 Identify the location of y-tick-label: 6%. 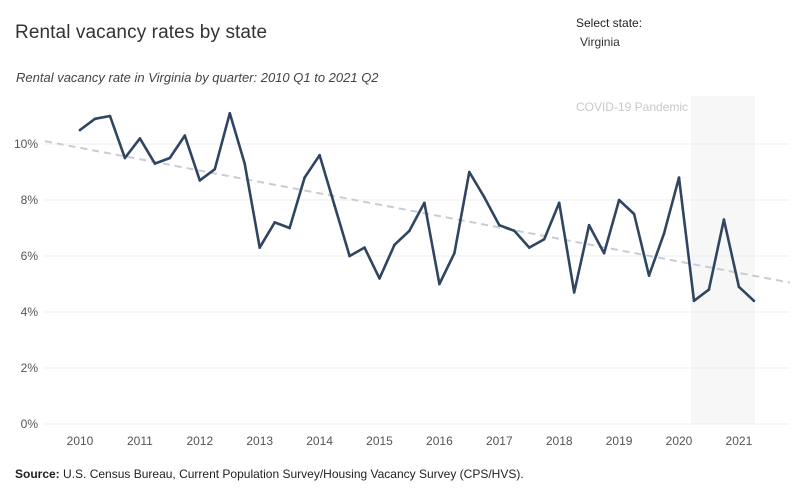
(30, 256).